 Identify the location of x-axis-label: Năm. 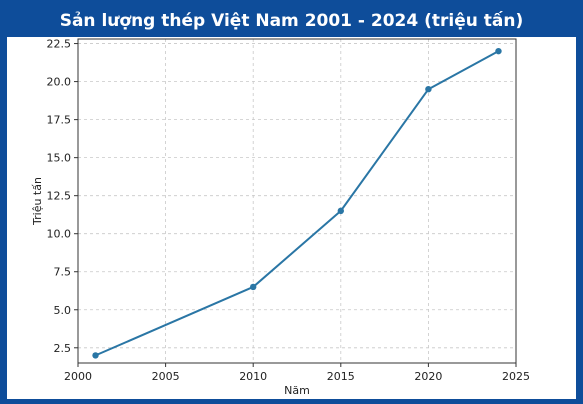
(297, 390).